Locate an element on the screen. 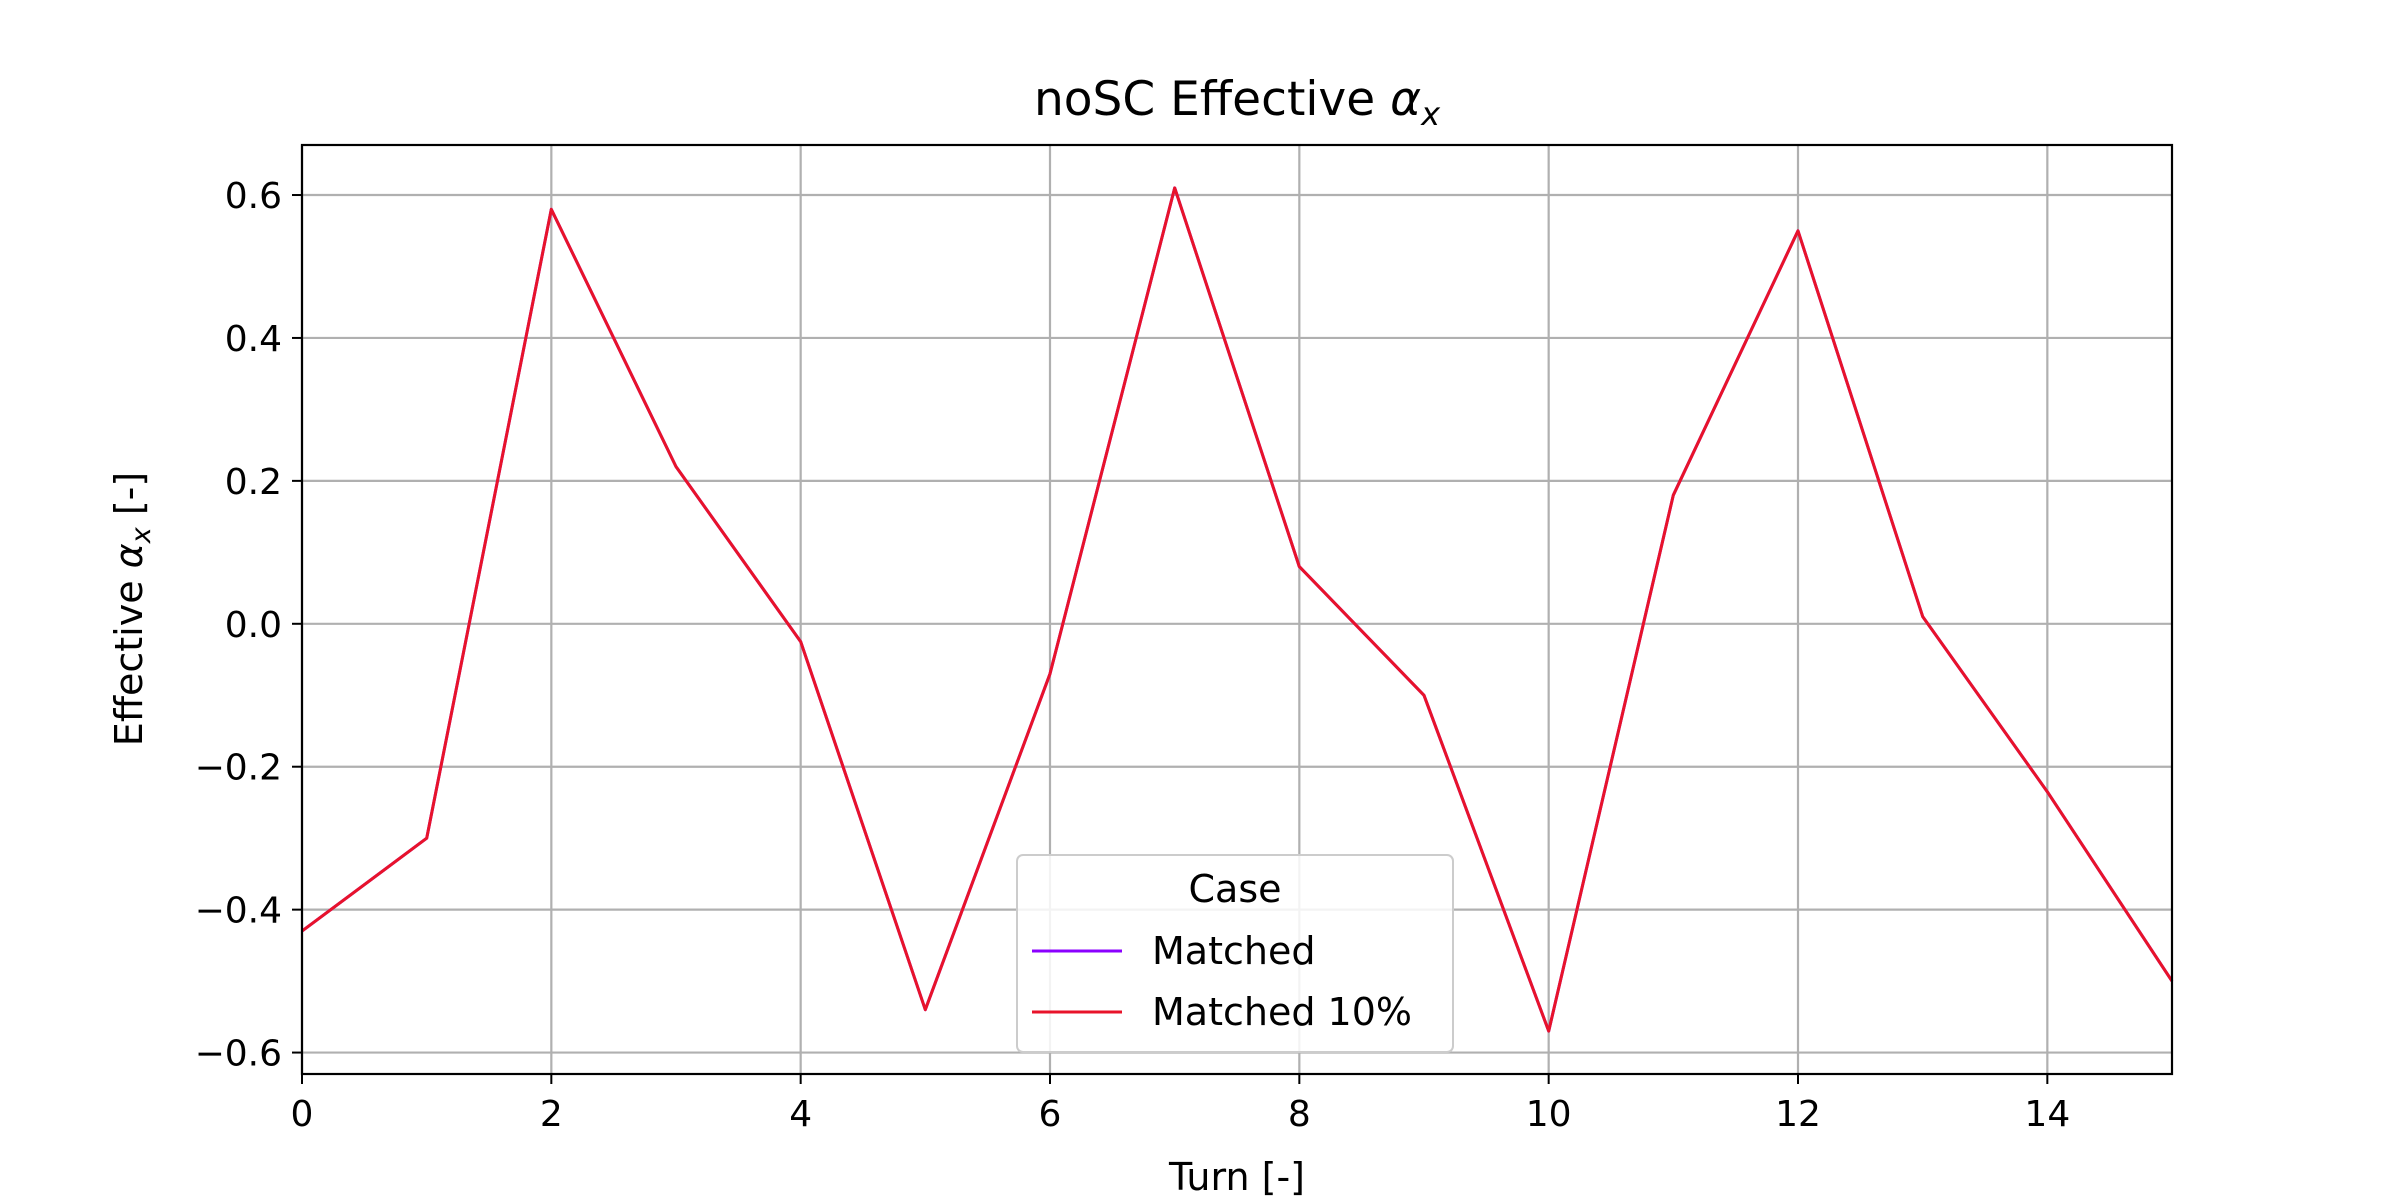 The image size is (2400, 1200). x-tick-label: 12 is located at coordinates (1798, 1114).